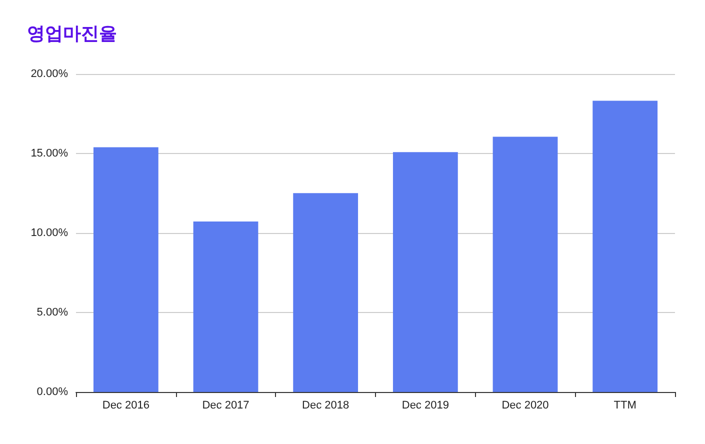  I want to click on x-tick-label: Dec 2019, so click(425, 406).